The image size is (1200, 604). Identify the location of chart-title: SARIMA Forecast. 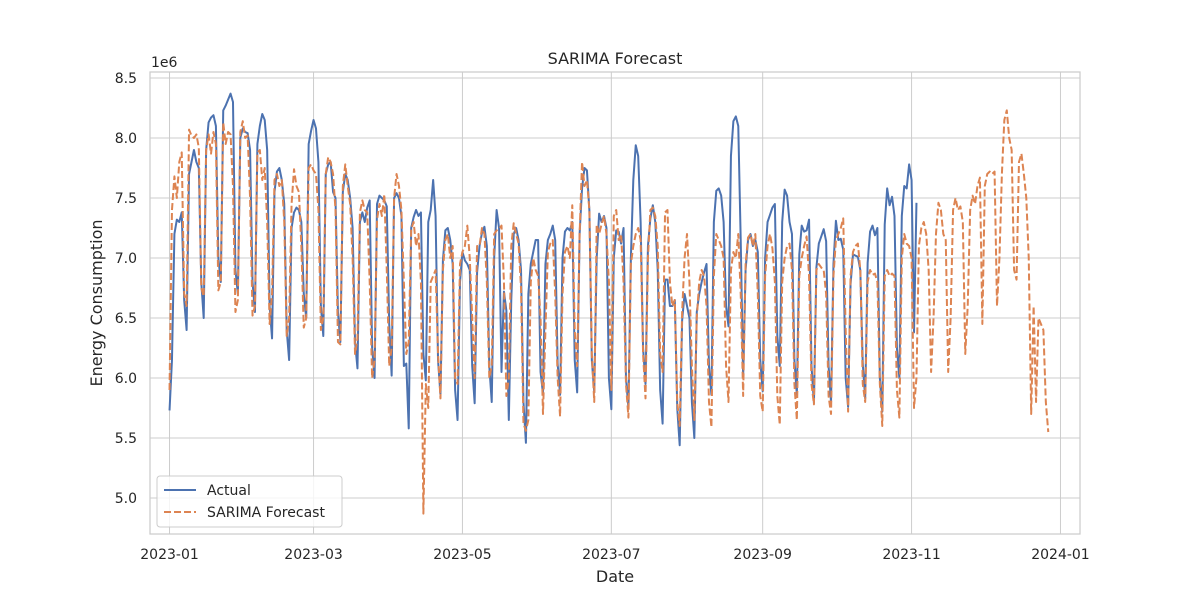
(615, 58).